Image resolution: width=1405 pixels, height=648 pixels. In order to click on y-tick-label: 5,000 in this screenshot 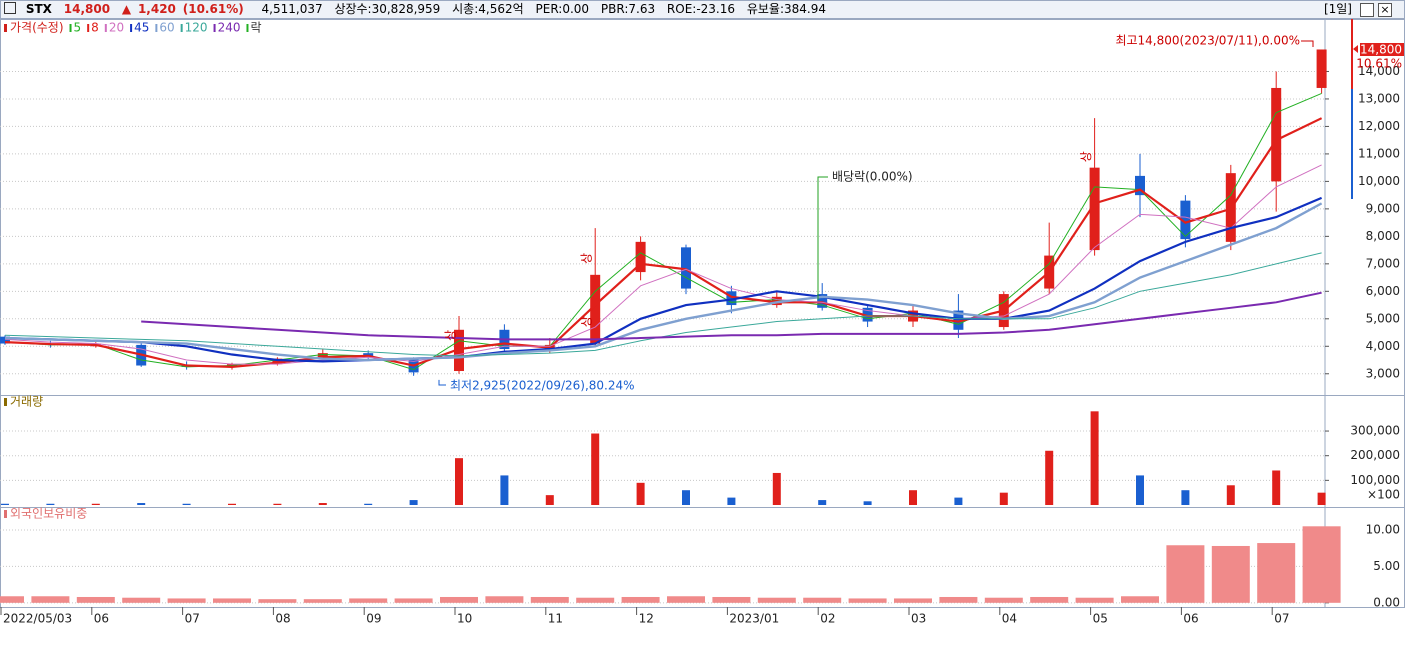, I will do `click(1383, 318)`.